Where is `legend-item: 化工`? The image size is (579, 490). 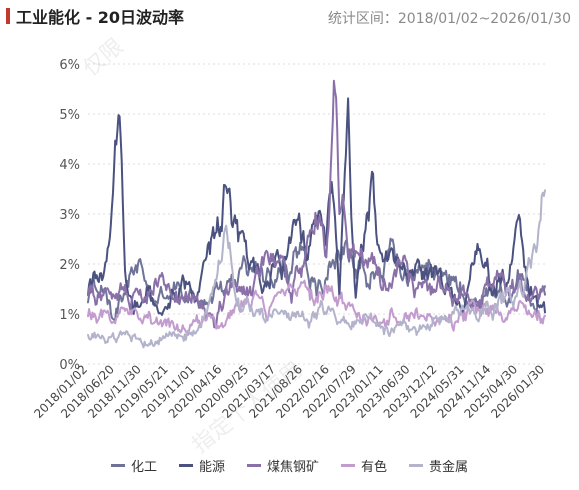 legend-item: 化工 is located at coordinates (133, 465).